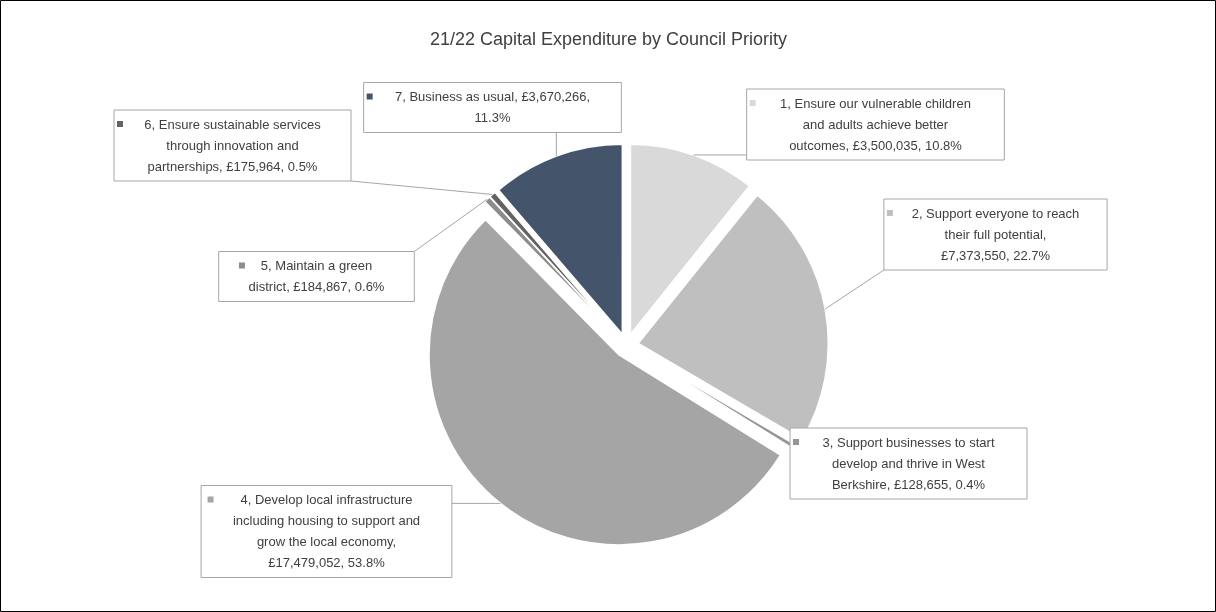  Describe the element at coordinates (316, 276) in the screenshot. I see `legend-label: 5, Maintain a green district, £184,867, 0.6%` at that location.